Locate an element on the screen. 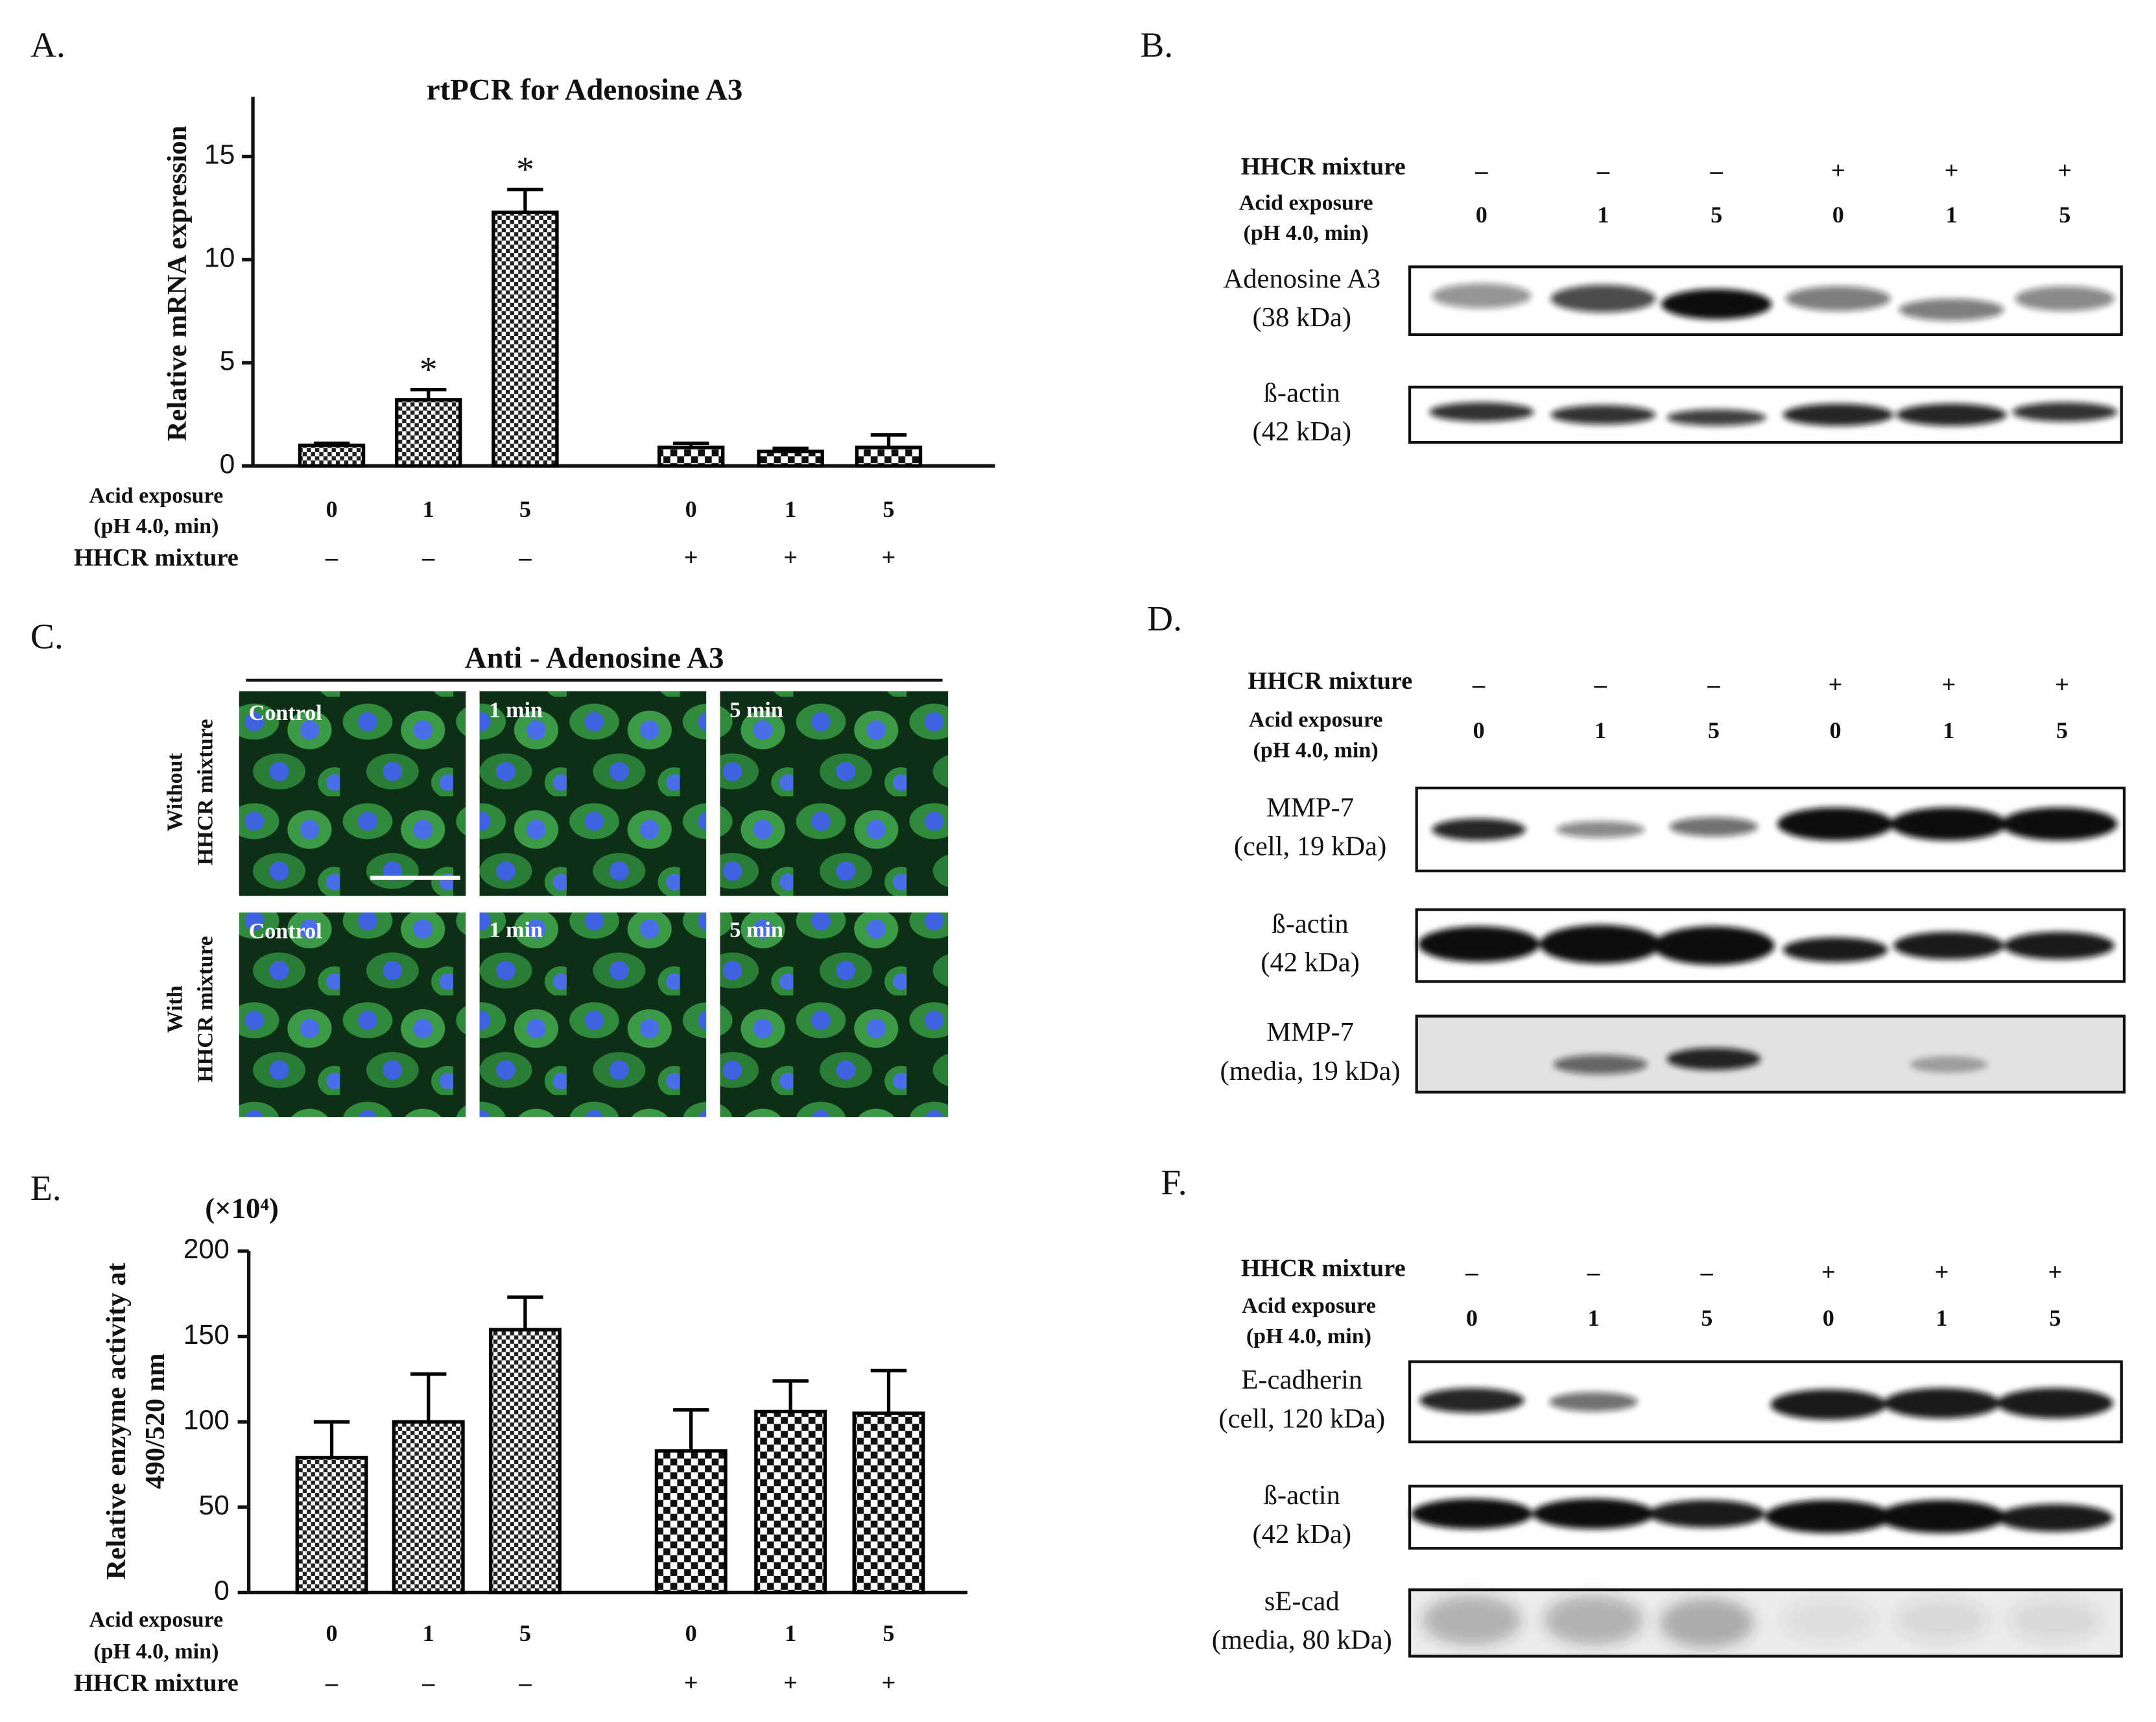  panel-label: A. is located at coordinates (47, 44).